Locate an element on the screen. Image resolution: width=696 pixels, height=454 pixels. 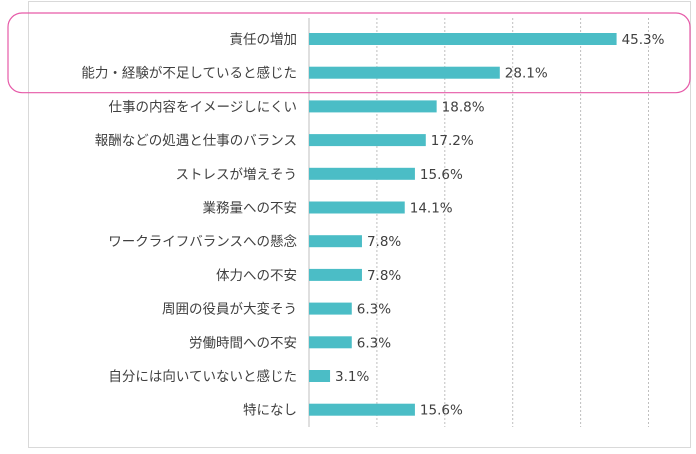
category-label: 仕事の内容をイメージしにくい is located at coordinates (203, 106).